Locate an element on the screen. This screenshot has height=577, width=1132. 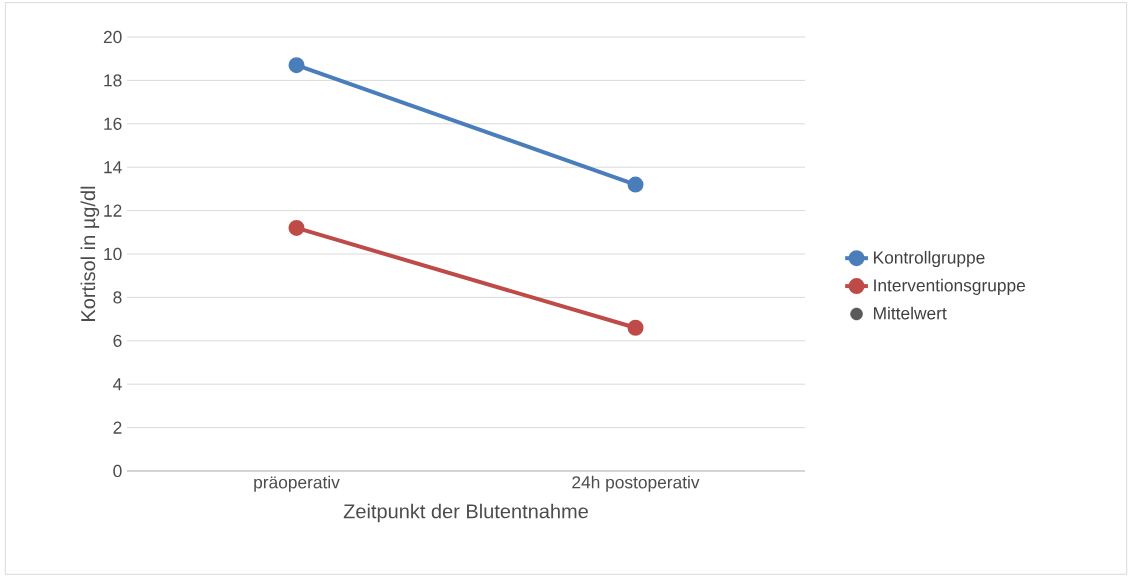
y-tick-label: 2 is located at coordinates (117, 427).